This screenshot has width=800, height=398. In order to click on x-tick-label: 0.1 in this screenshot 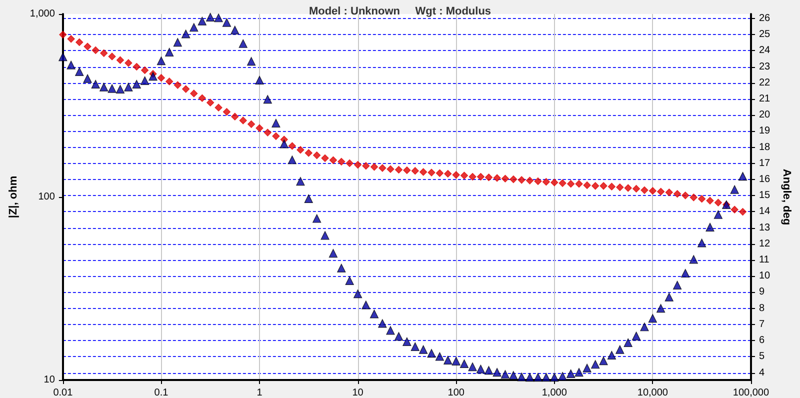, I will do `click(161, 393)`.